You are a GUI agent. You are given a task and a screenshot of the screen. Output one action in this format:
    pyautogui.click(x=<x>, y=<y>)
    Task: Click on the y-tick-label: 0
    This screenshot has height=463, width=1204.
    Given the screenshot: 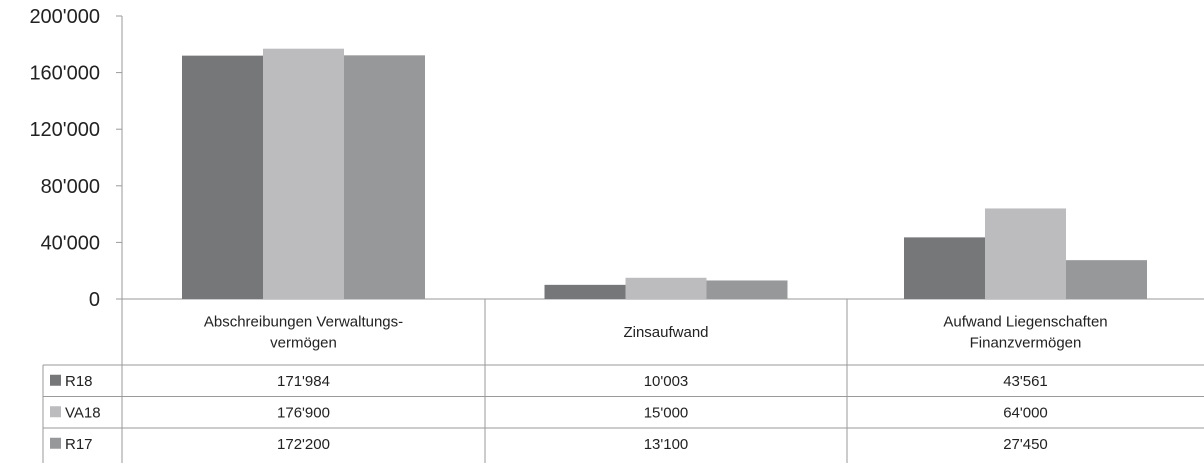 What is the action you would take?
    pyautogui.click(x=94, y=300)
    